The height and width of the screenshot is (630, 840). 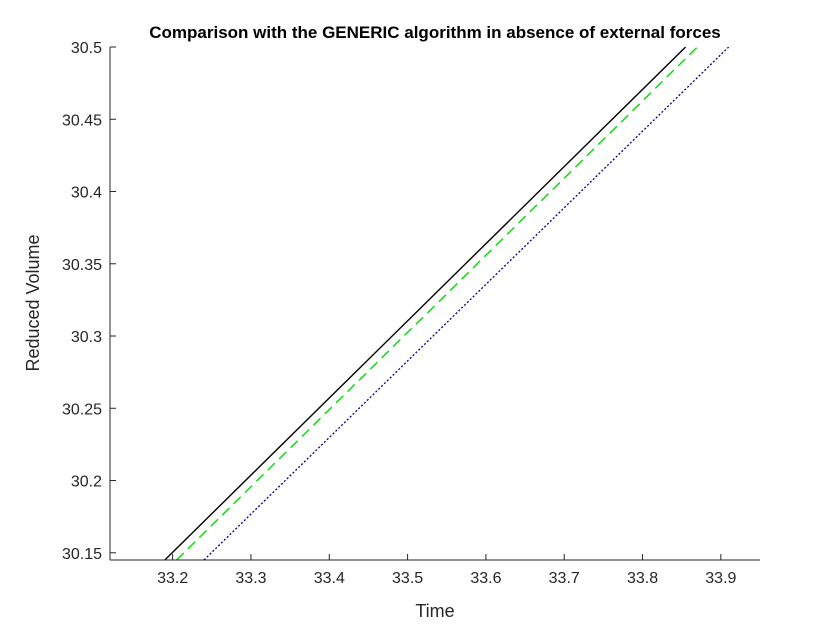 I want to click on x-tick-label: 33.4, so click(x=329, y=578).